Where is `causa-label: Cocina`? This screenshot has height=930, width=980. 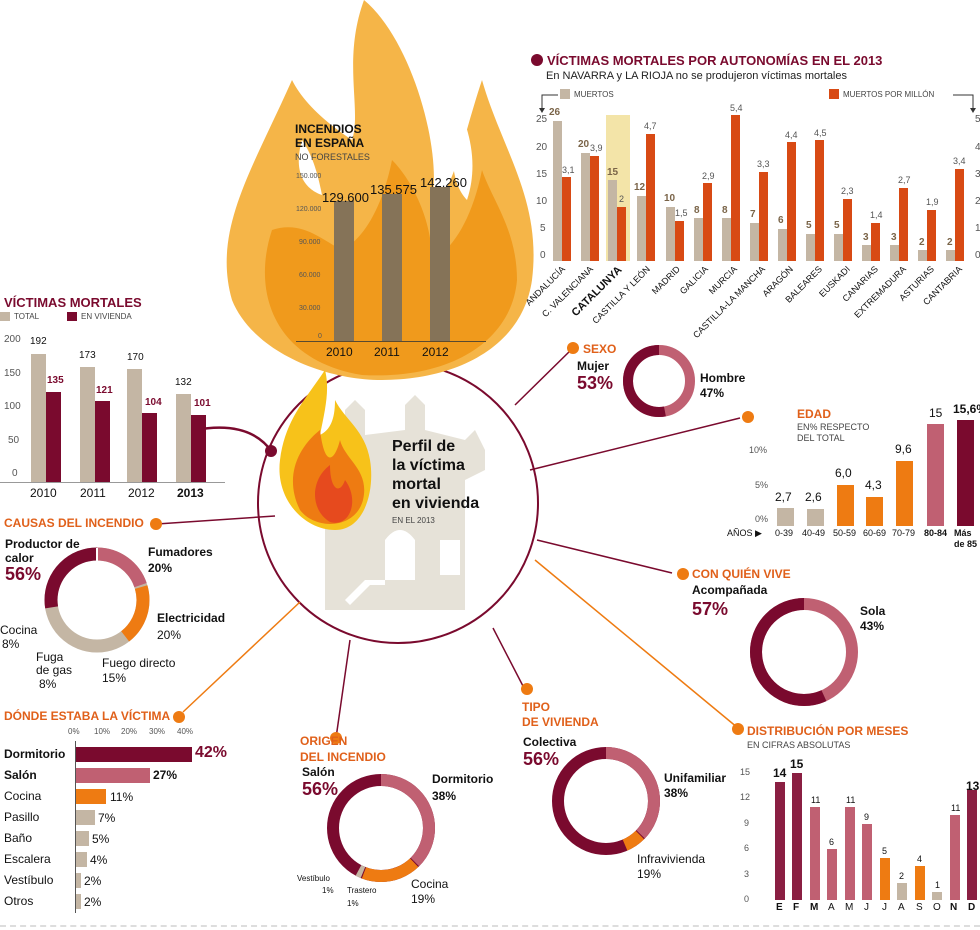
causa-label: Cocina is located at coordinates (19, 630).